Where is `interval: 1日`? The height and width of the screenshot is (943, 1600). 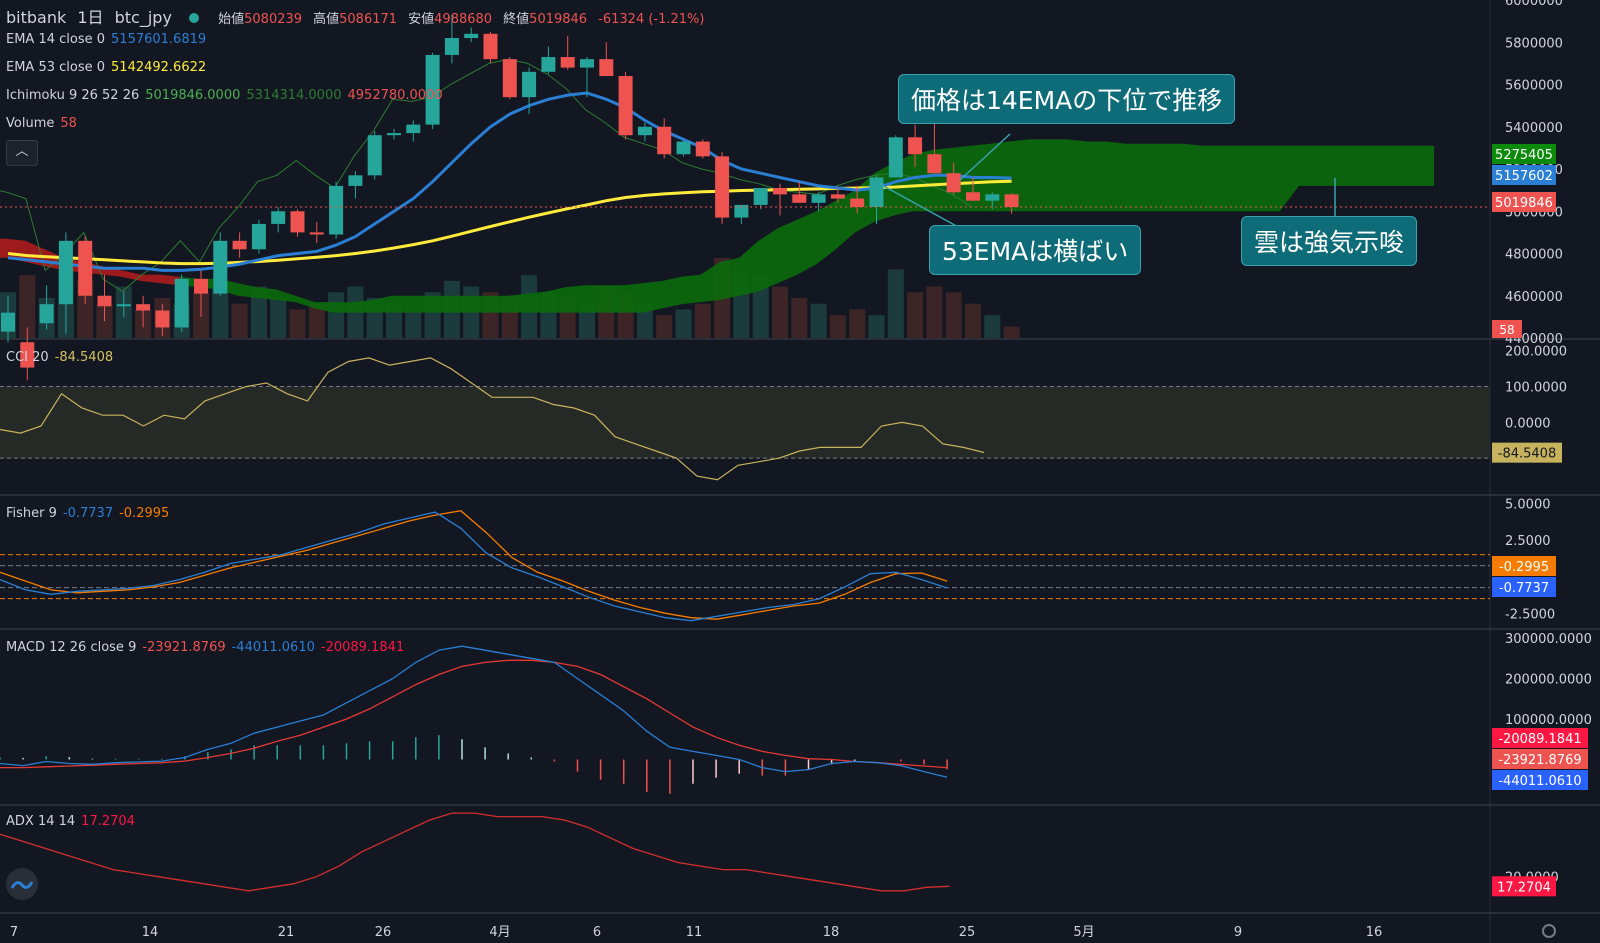 interval: 1日 is located at coordinates (90, 17).